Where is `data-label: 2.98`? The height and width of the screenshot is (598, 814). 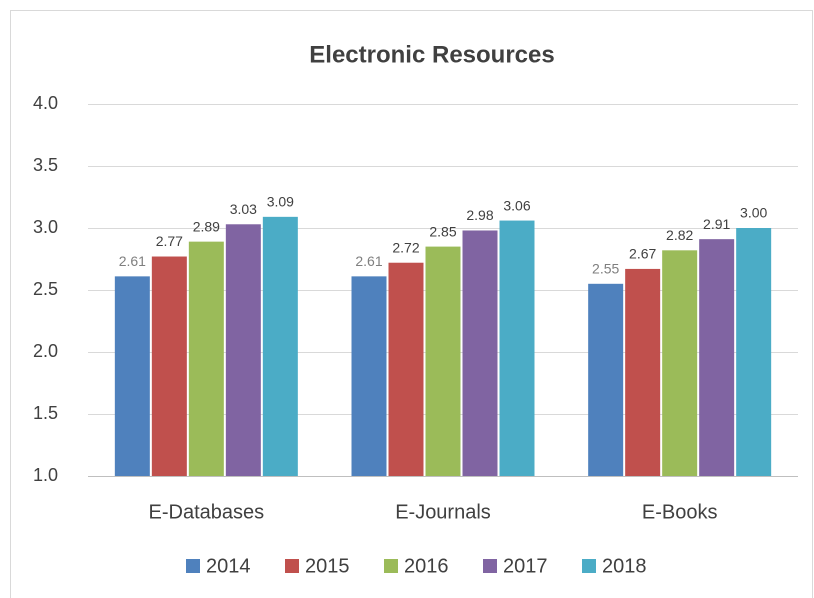
data-label: 2.98 is located at coordinates (479, 215).